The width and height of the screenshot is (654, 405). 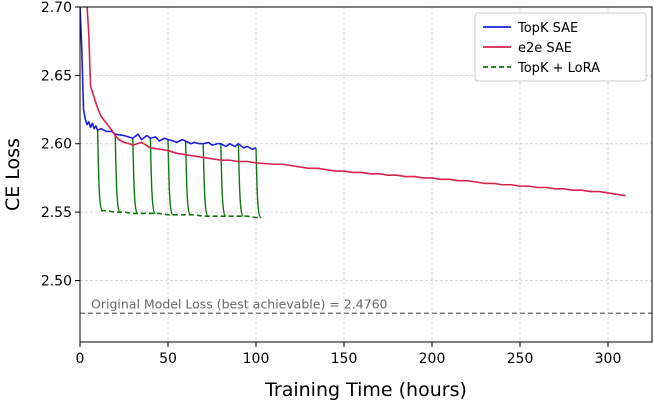 I want to click on legend-box, so click(x=560, y=47).